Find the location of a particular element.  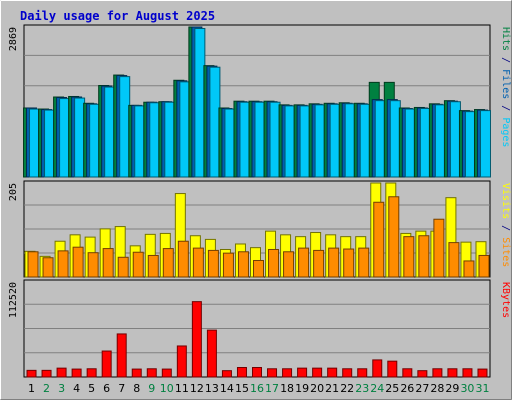

max-value-label-kbytes: 112520 is located at coordinates (13, 300).